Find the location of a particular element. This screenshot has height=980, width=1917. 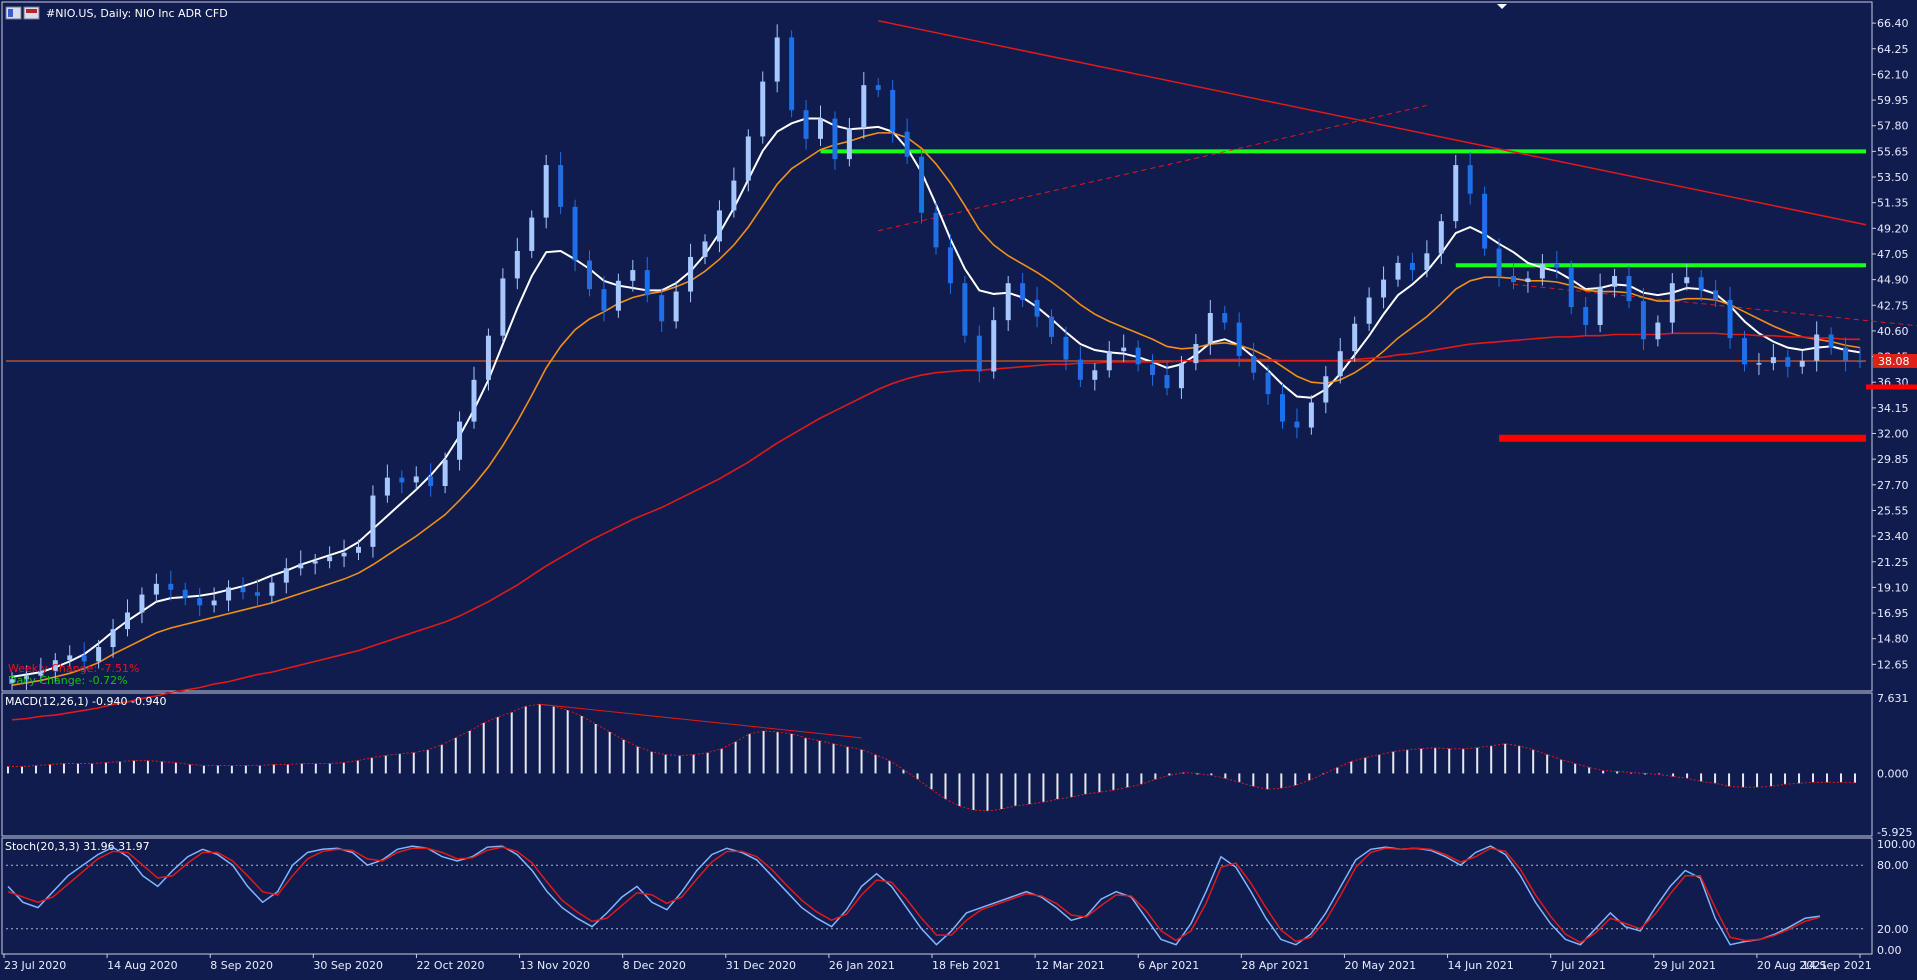

date-tick-label: 14 Aug 2020 is located at coordinates (142, 965).